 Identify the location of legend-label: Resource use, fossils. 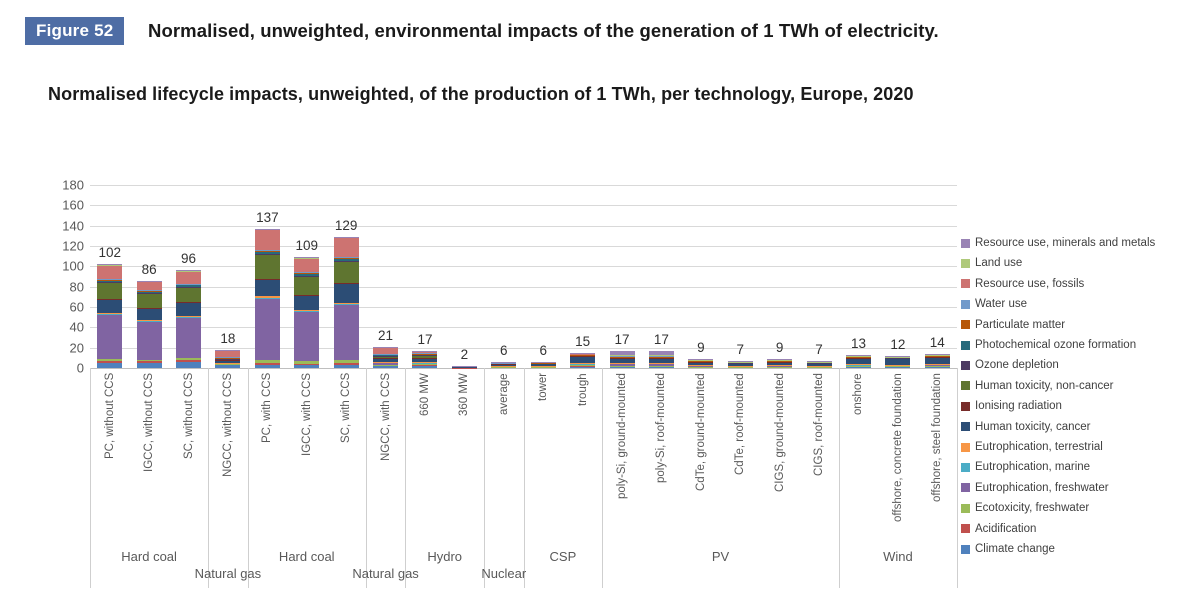
(1030, 283).